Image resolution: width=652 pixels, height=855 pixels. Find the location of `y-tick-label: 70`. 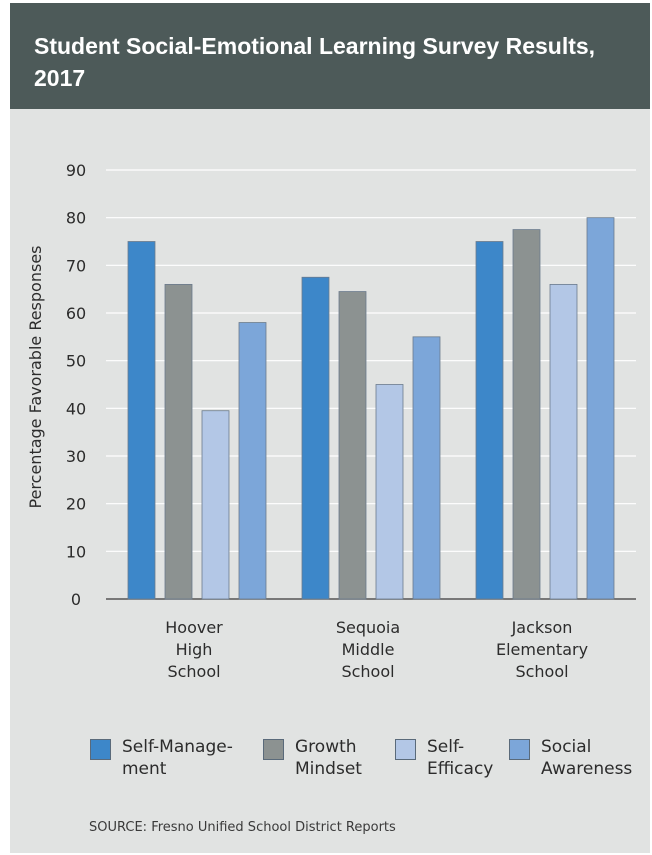

y-tick-label: 70 is located at coordinates (76, 265).